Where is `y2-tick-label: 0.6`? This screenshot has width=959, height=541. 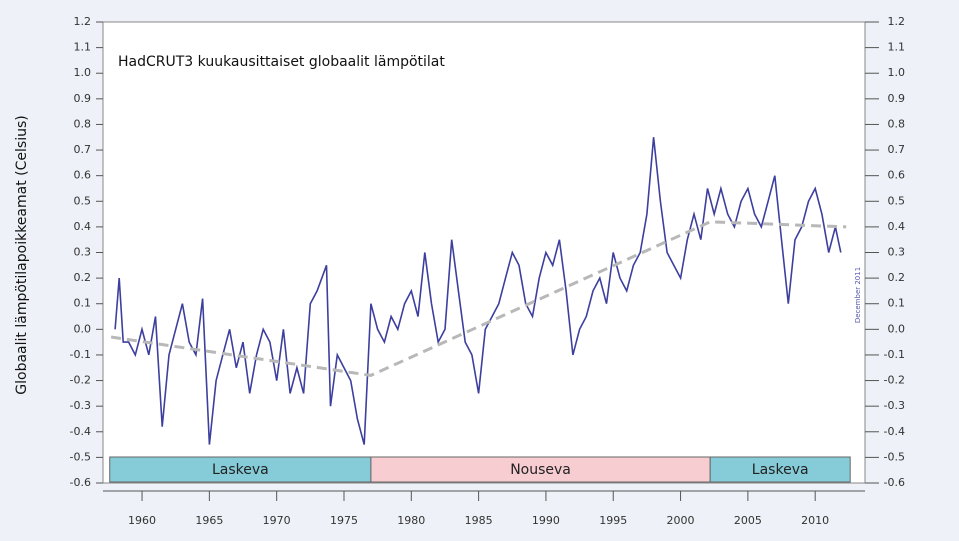
y2-tick-label: 0.6 is located at coordinates (897, 175).